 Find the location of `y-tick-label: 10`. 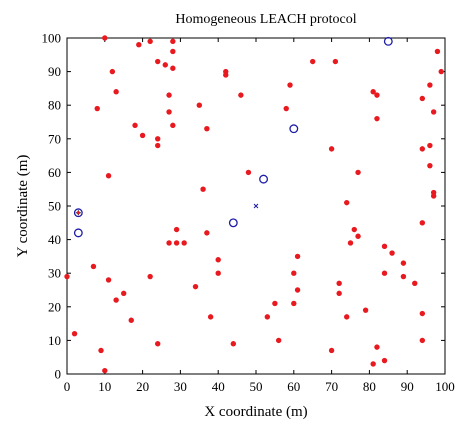

y-tick-label: 10 is located at coordinates (54, 340).